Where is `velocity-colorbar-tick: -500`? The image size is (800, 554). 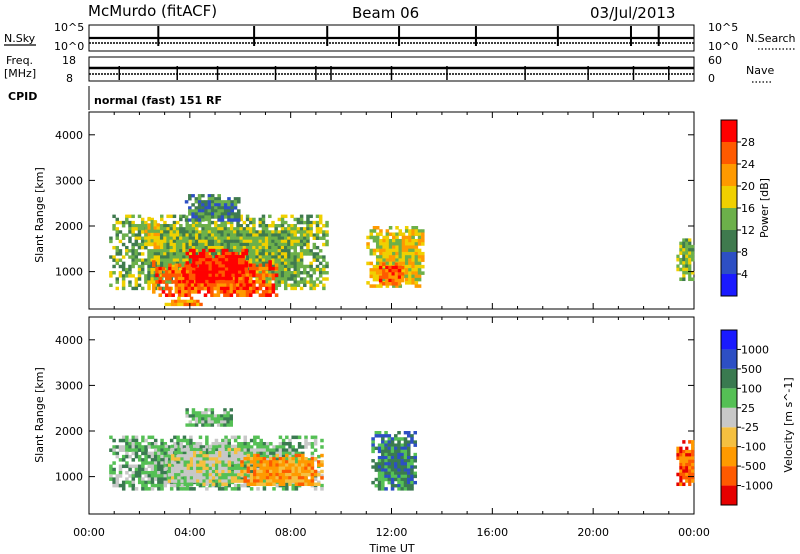 velocity-colorbar-tick: -500 is located at coordinates (753, 466).